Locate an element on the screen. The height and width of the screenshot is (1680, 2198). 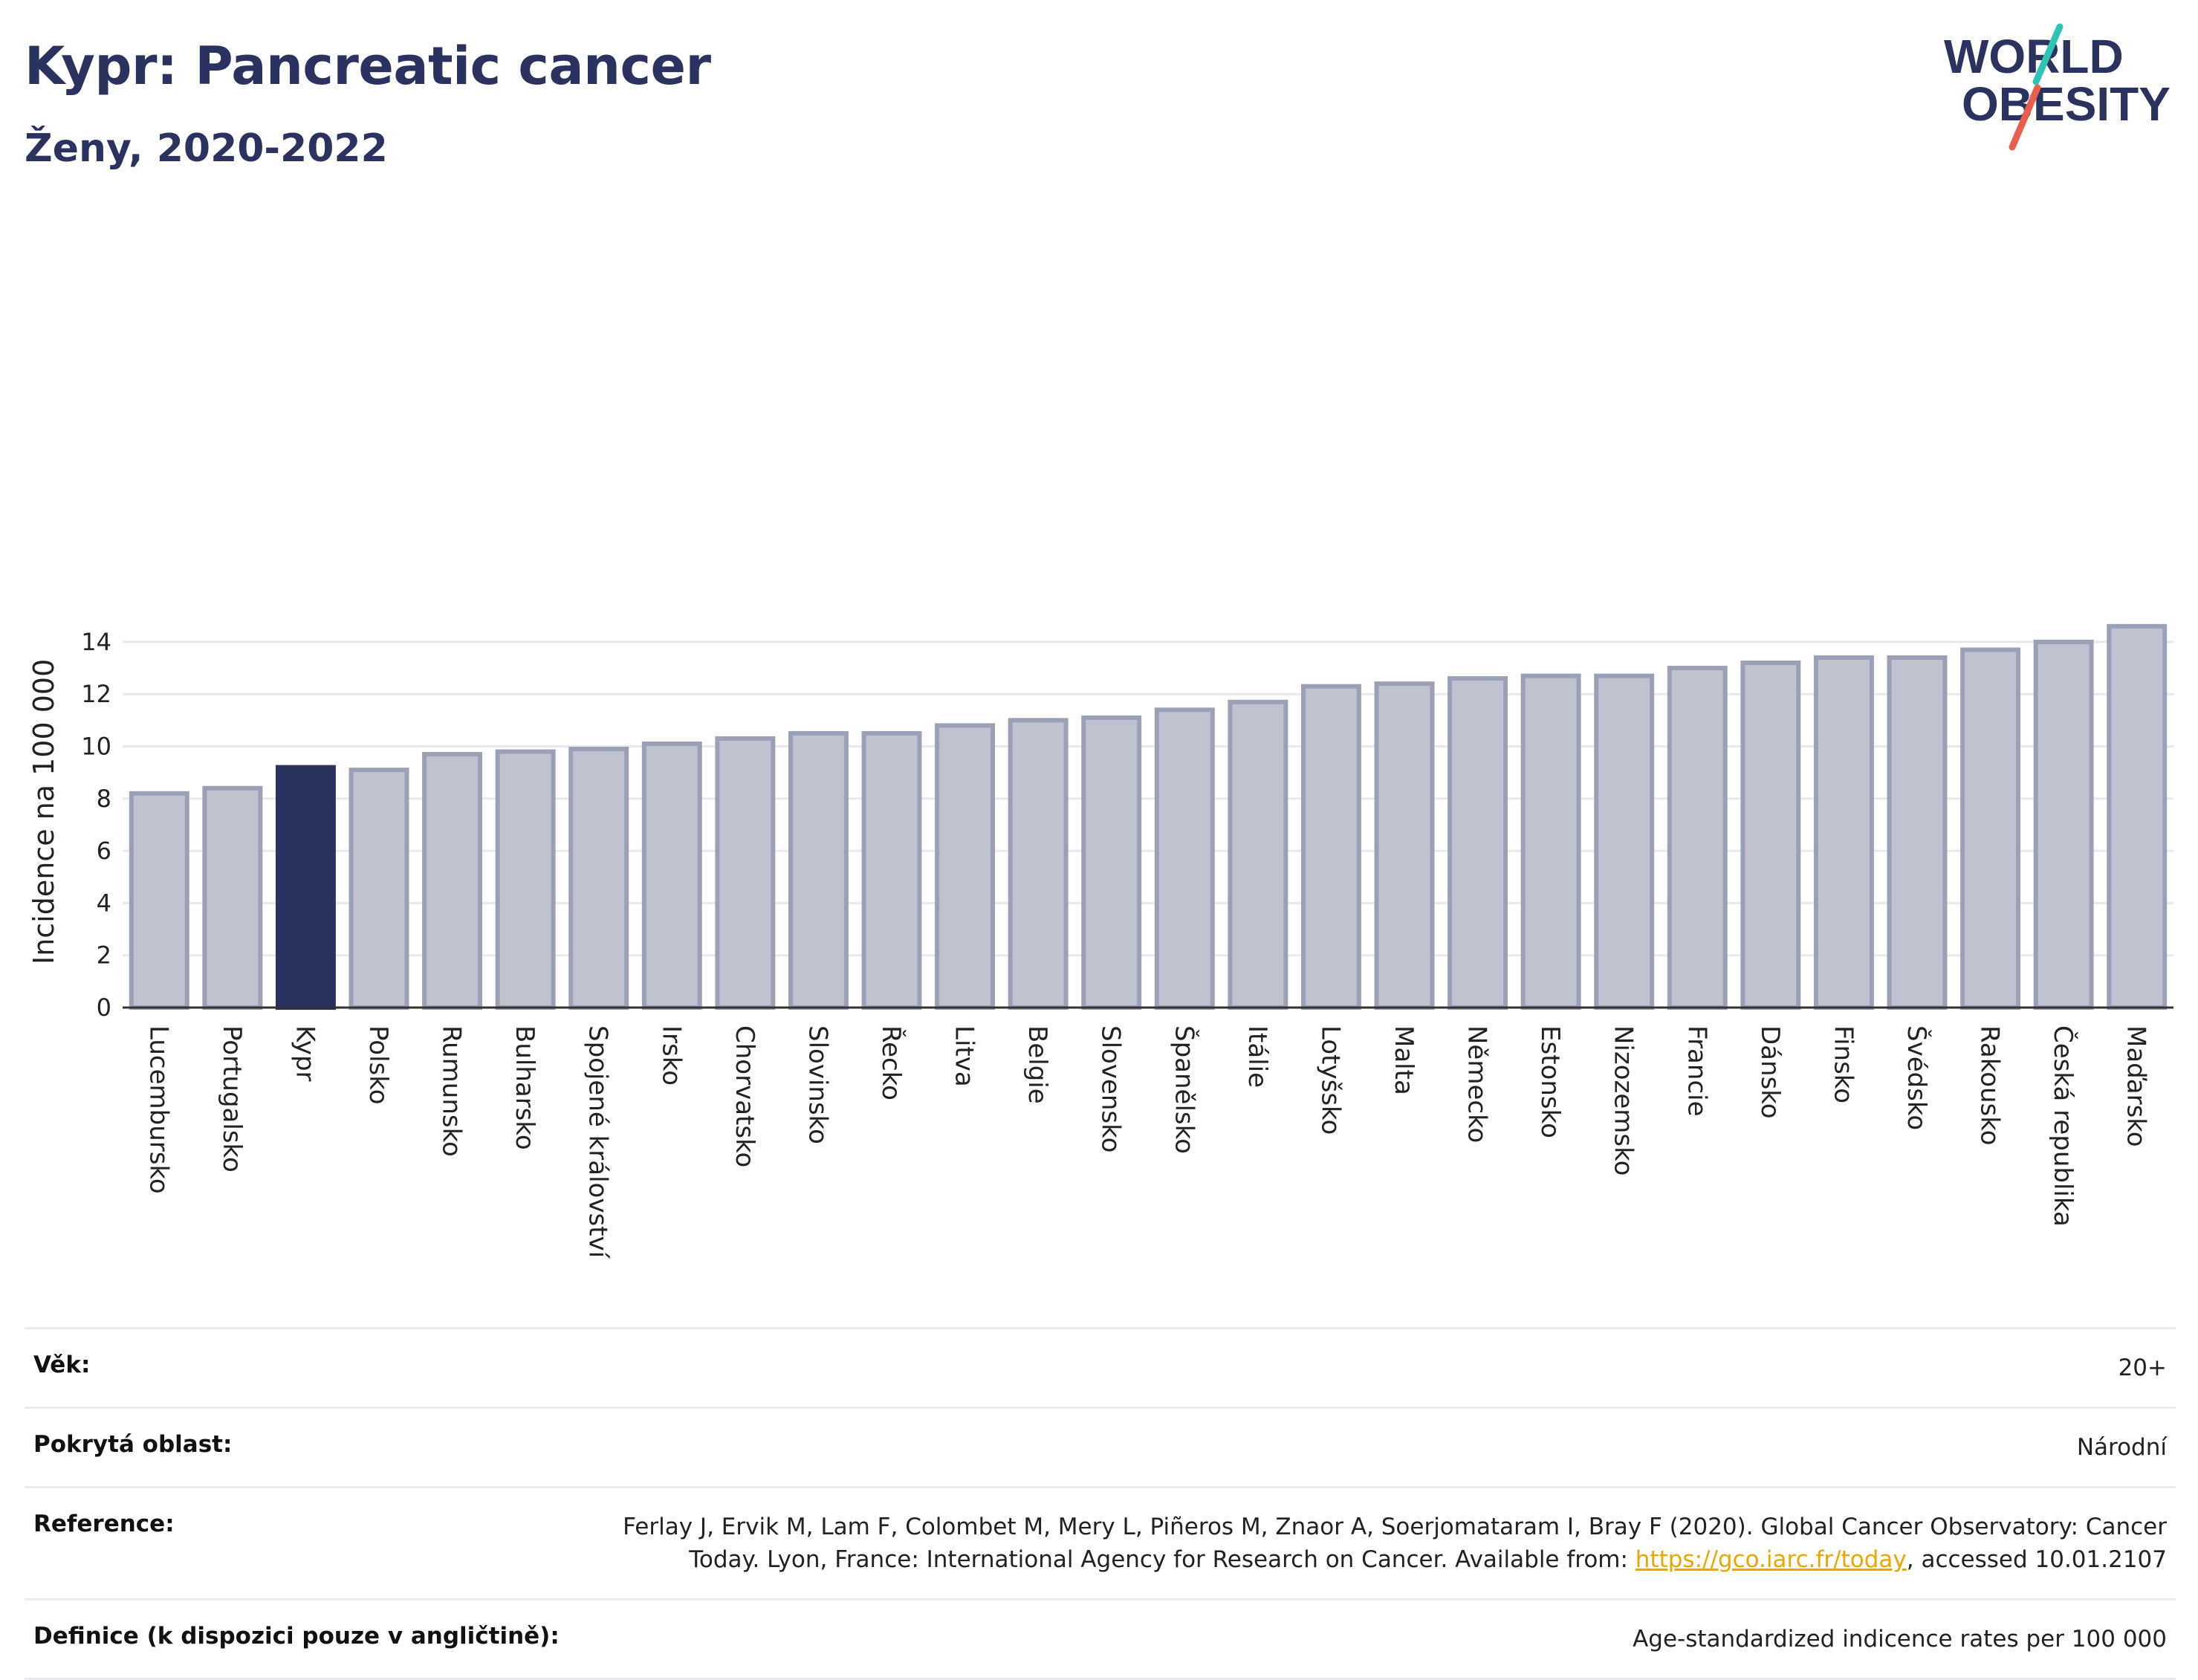
x-tick-label: Rumunsko is located at coordinates (452, 1091).